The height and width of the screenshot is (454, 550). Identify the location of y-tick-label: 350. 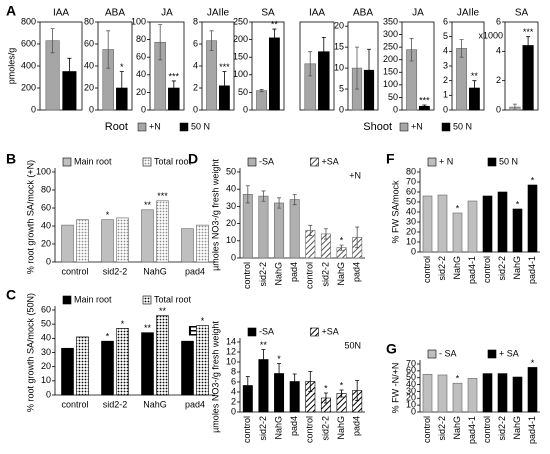
(390, 21).